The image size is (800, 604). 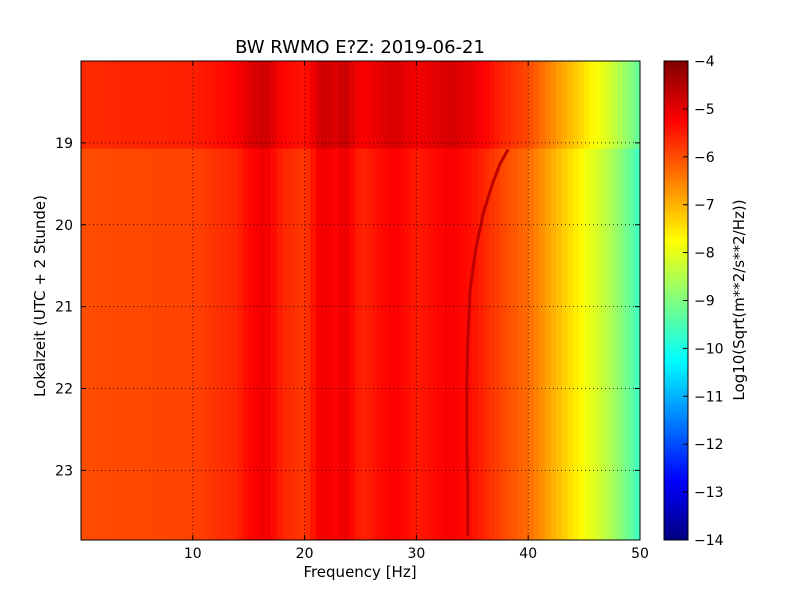 I want to click on chart-title: BW RWMO E?Z: 2019-06-21, so click(x=360, y=47).